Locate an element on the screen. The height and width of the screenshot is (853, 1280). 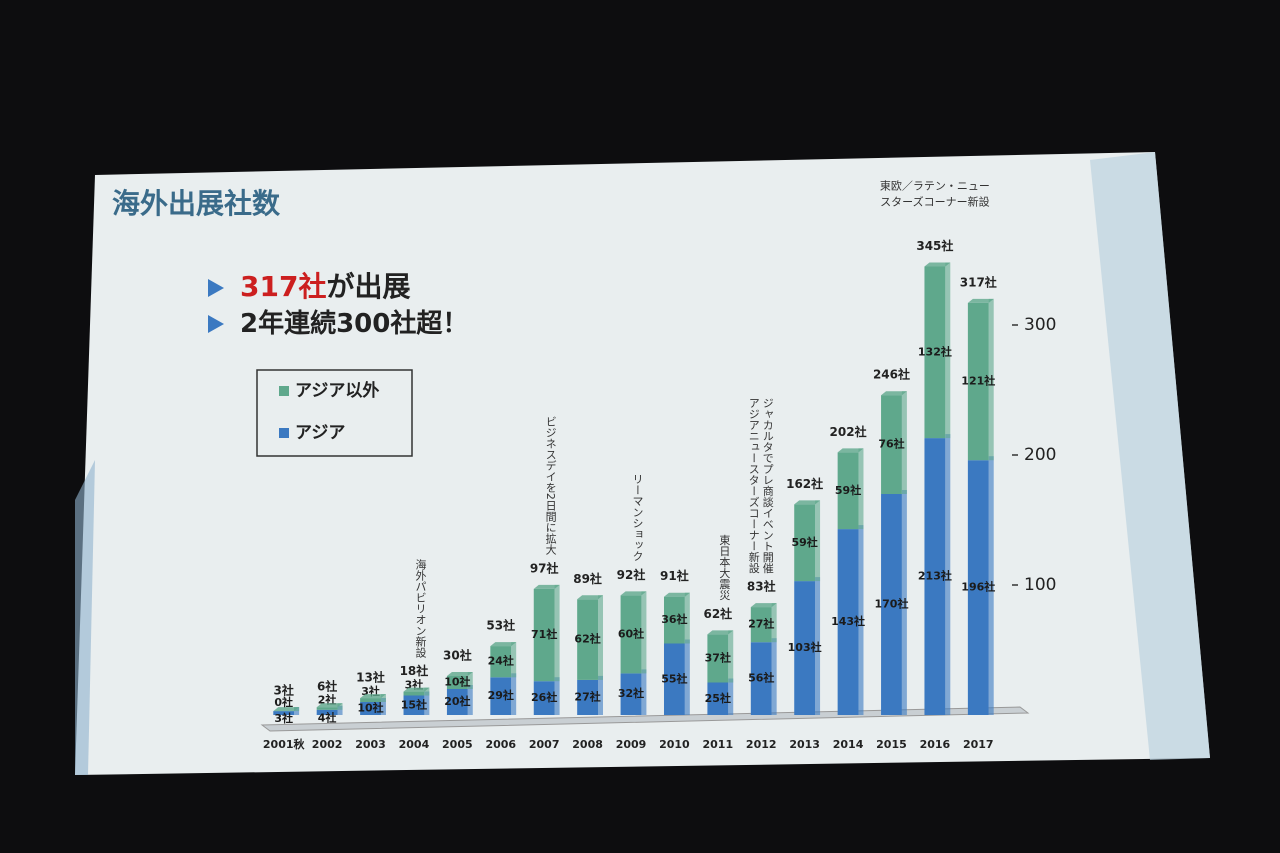
legend-box is located at coordinates (334, 413).